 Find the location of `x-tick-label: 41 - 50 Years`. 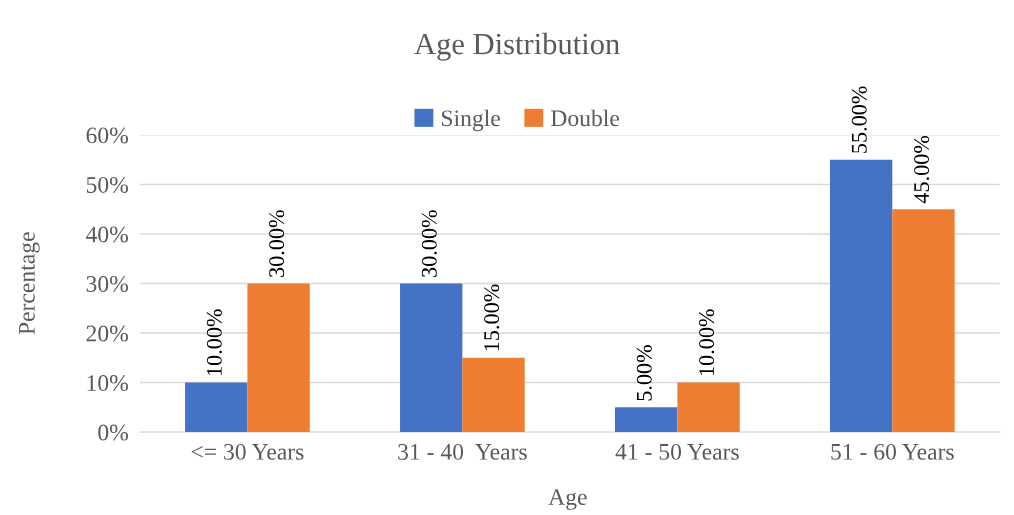

x-tick-label: 41 - 50 Years is located at coordinates (677, 451).